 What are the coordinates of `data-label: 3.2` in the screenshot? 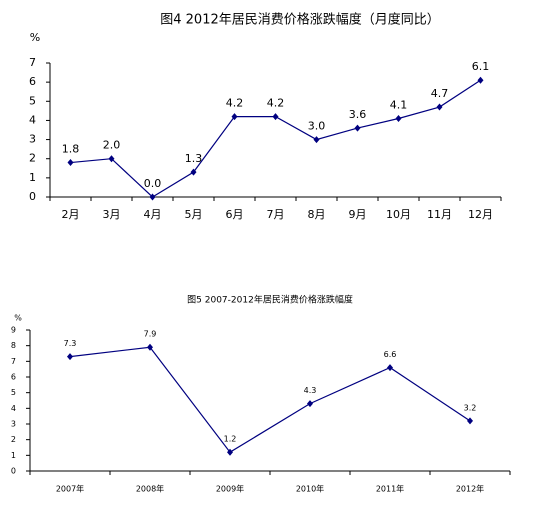 It's located at (470, 407).